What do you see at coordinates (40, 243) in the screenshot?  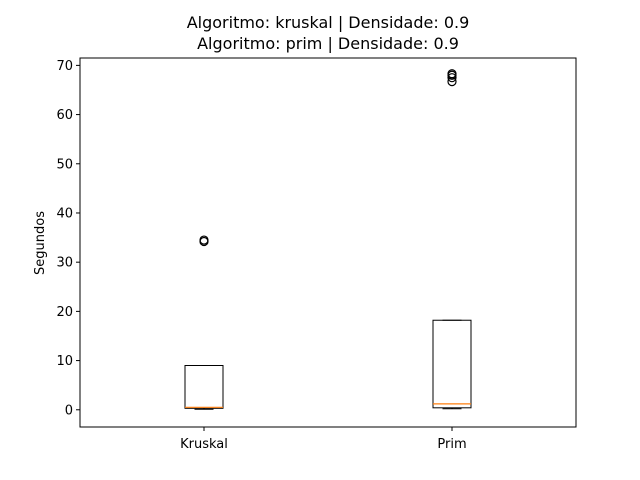 I see `y-axis-label: Segundos` at bounding box center [40, 243].